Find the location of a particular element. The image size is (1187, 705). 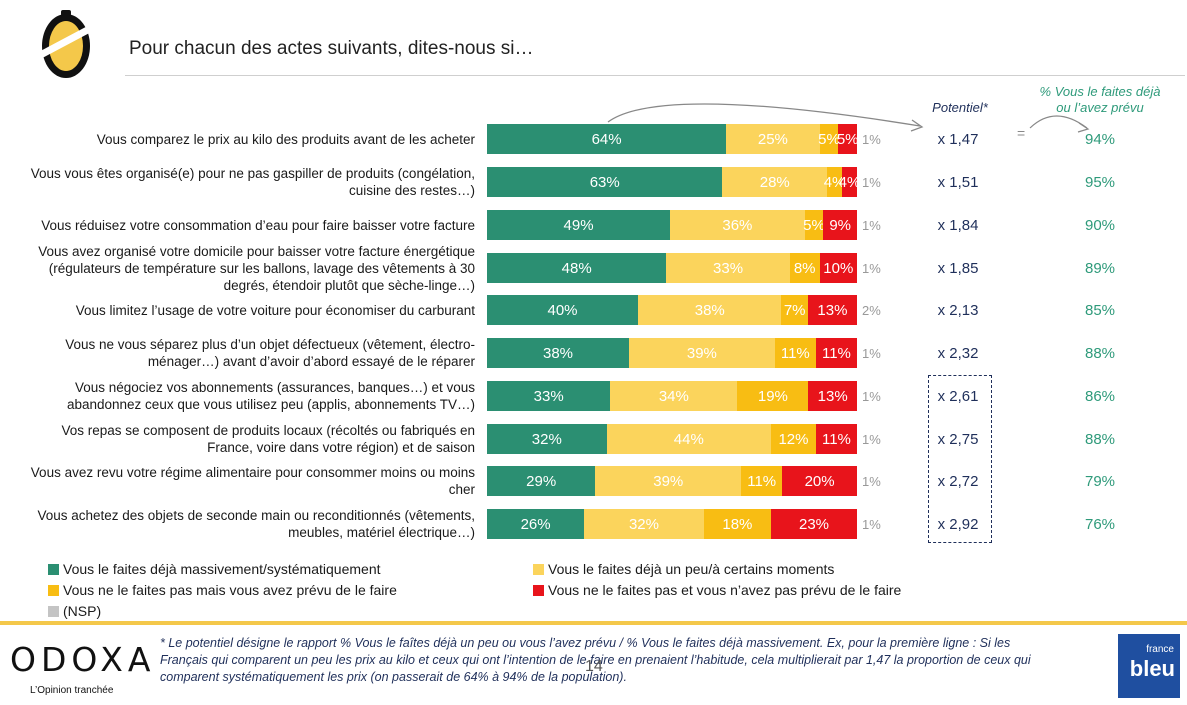

page-number: 14 is located at coordinates (594, 666).